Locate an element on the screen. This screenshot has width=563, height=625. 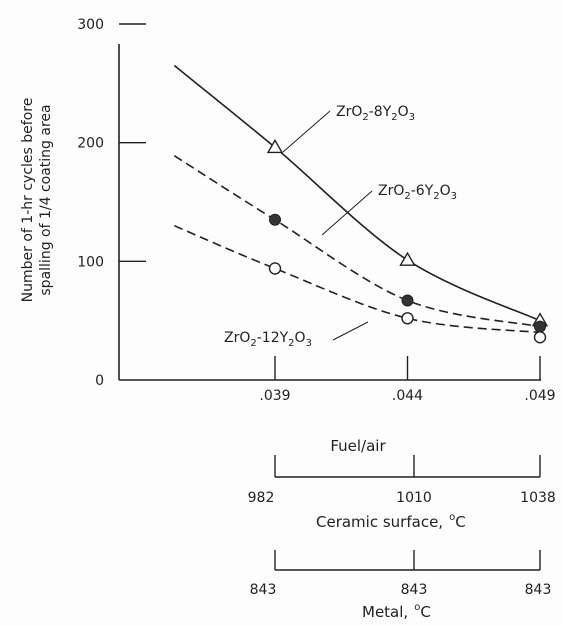
series-label-8y-text: ZrO2-8Y2O3 is located at coordinates (375, 113).